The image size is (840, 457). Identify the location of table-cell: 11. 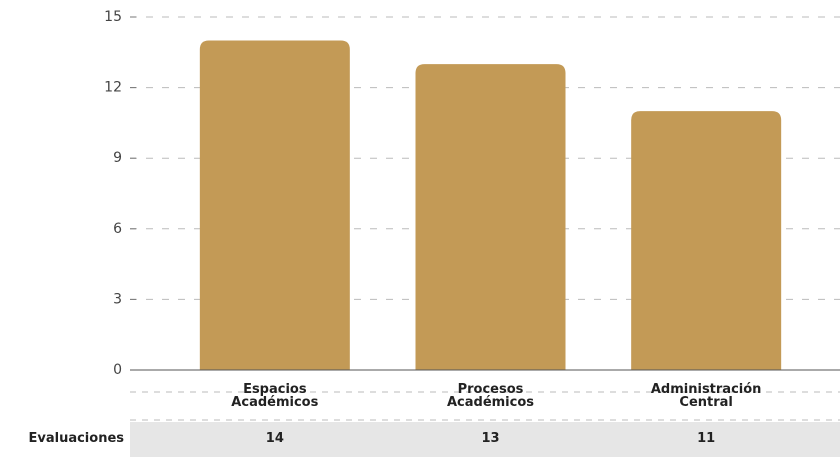
(706, 438).